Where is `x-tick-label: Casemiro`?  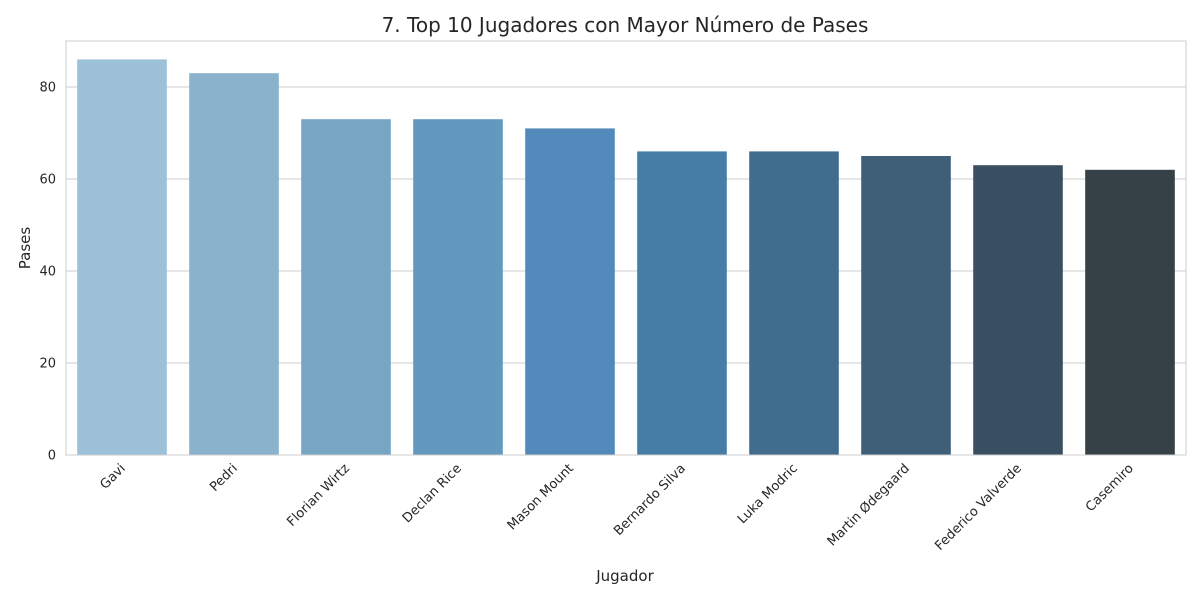
x-tick-label: Casemiro is located at coordinates (1110, 488).